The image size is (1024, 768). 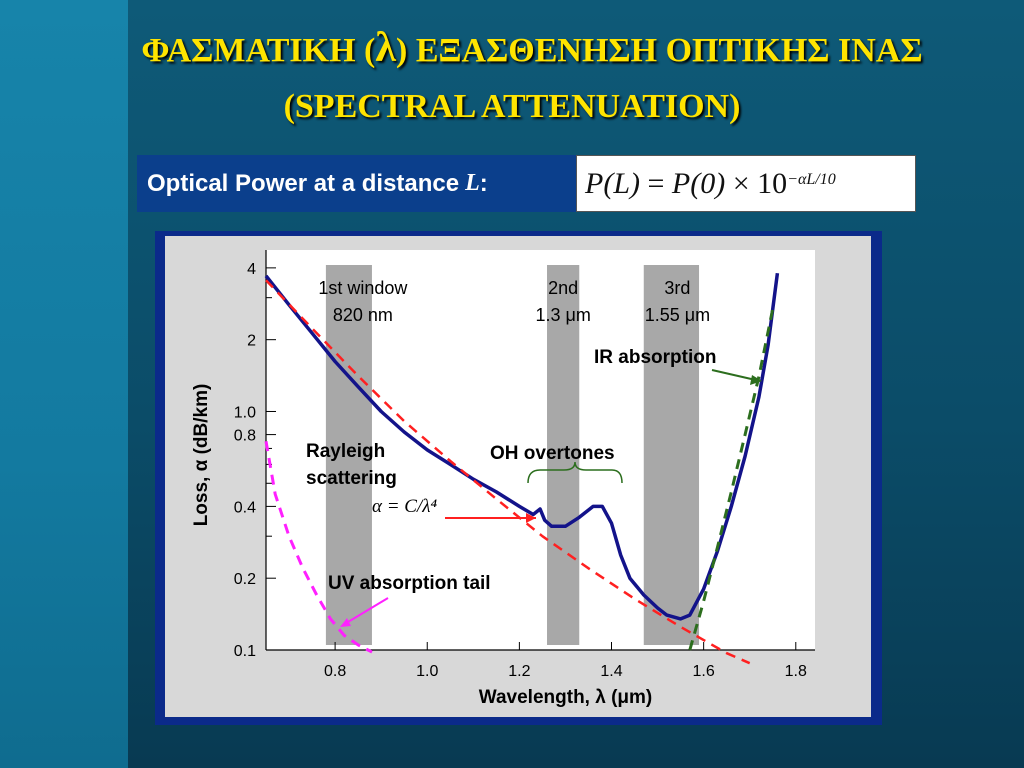 I want to click on window-label-2: 2nd, so click(x=563, y=288).